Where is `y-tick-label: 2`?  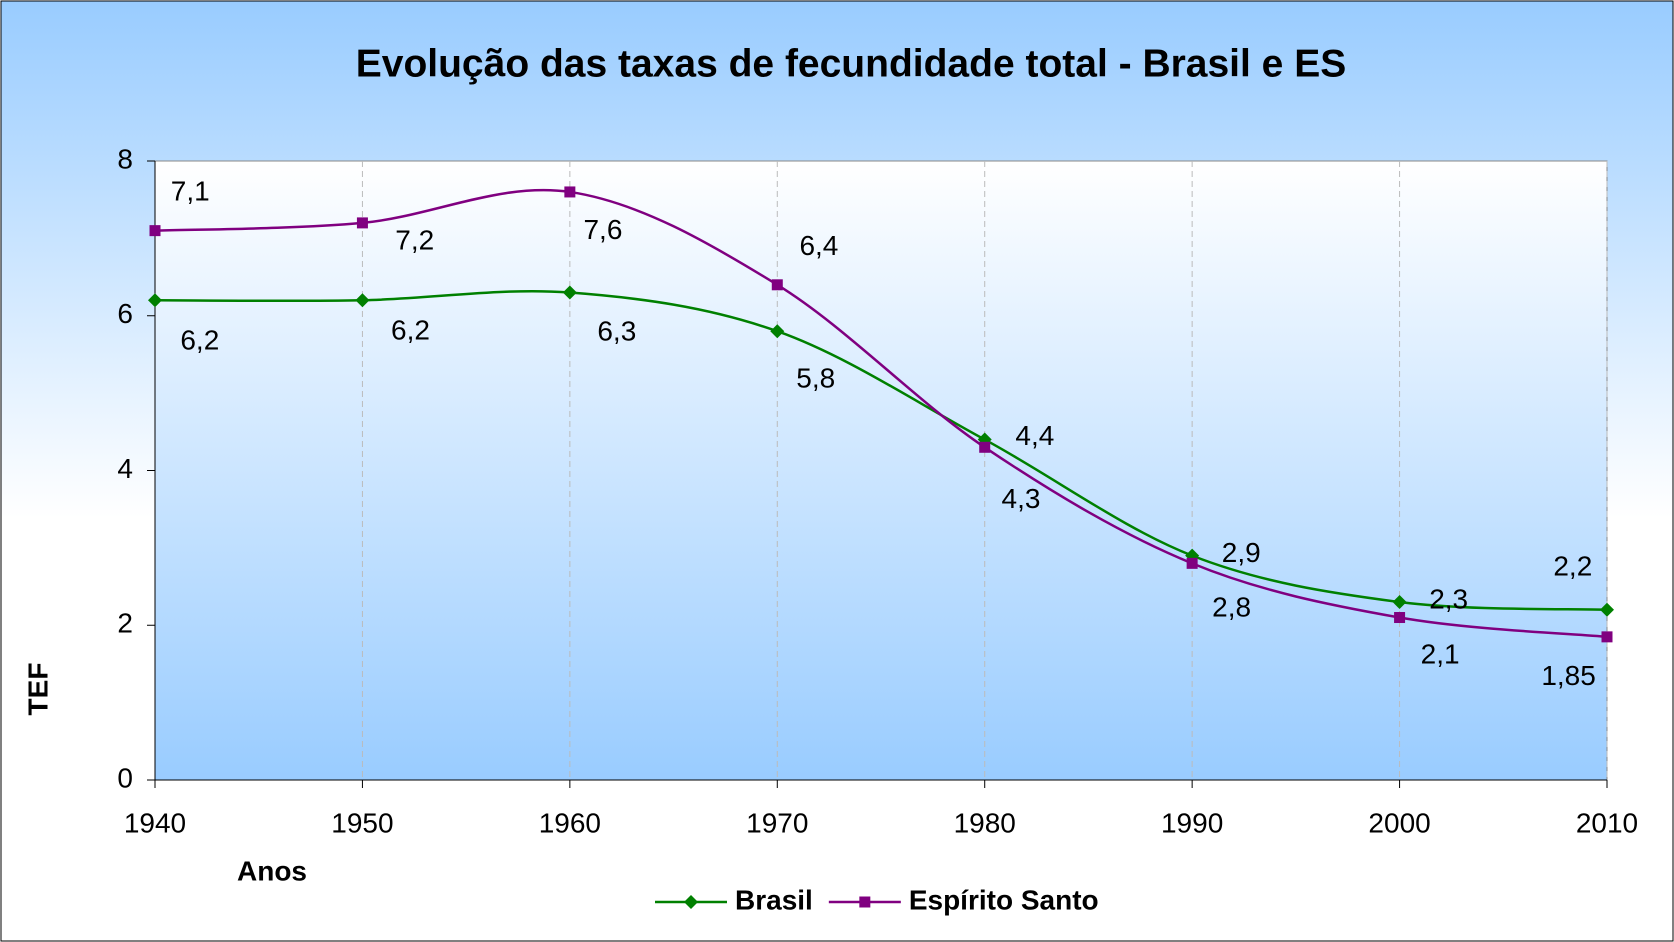 y-tick-label: 2 is located at coordinates (125, 623).